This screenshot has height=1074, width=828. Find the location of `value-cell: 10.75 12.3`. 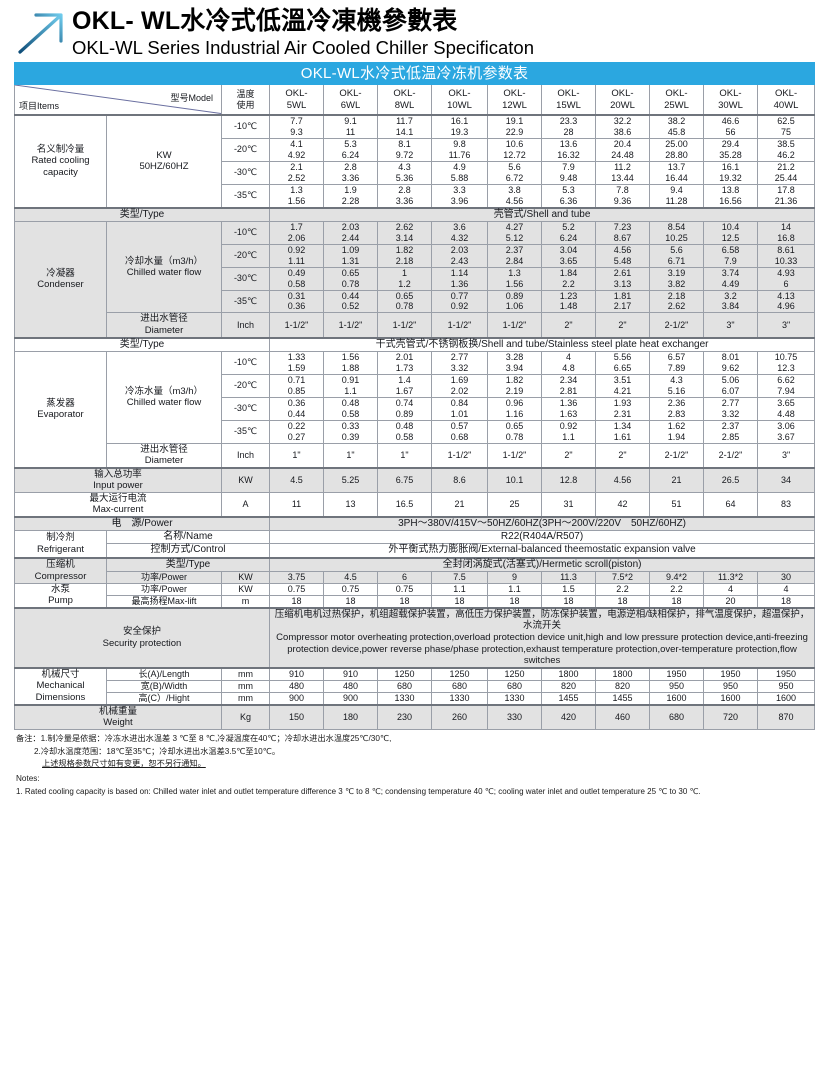

value-cell: 10.75 12.3 is located at coordinates (786, 362).